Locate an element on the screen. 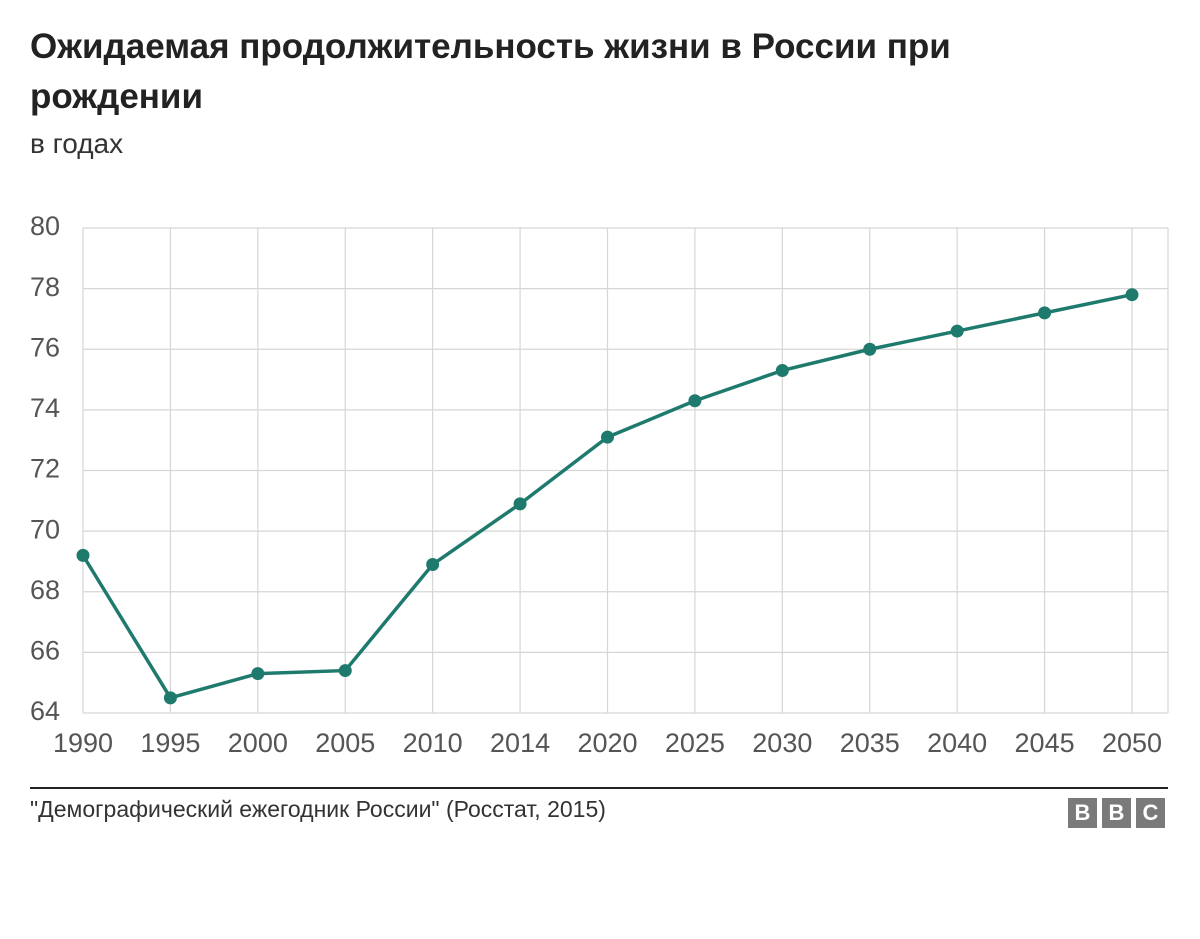 This screenshot has width=1200, height=939. y-tick-label: 70 is located at coordinates (45, 529).